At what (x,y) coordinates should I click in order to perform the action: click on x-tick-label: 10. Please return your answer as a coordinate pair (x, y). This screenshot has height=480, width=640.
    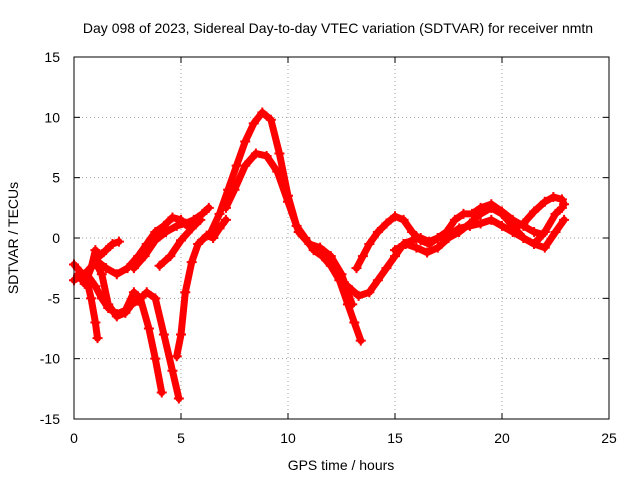
    Looking at the image, I should click on (288, 438).